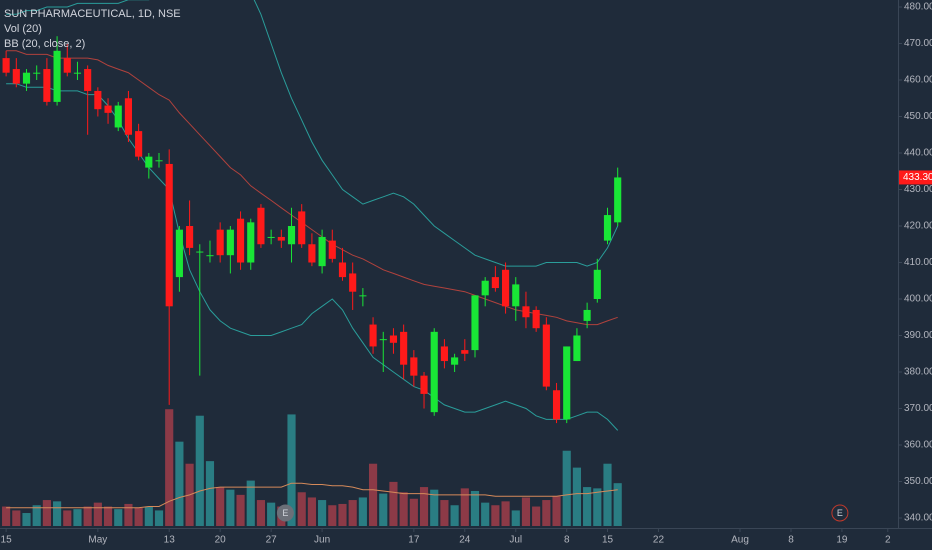 The image size is (932, 550). Describe the element at coordinates (918, 372) in the screenshot. I see `y-tick-label: 380.00` at that location.